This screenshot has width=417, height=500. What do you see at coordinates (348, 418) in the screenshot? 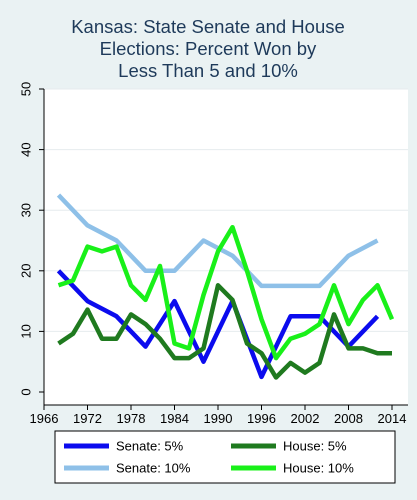
I see `x-tick-label-2008: 2008` at bounding box center [348, 418].